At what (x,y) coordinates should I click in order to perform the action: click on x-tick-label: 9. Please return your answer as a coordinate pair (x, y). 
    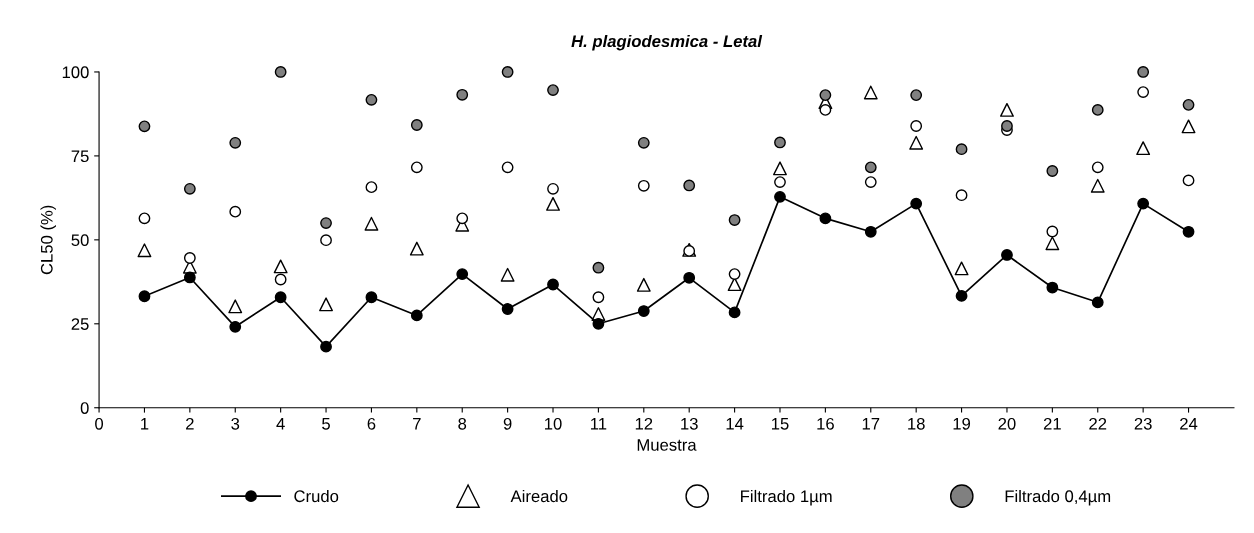
    Looking at the image, I should click on (507, 423).